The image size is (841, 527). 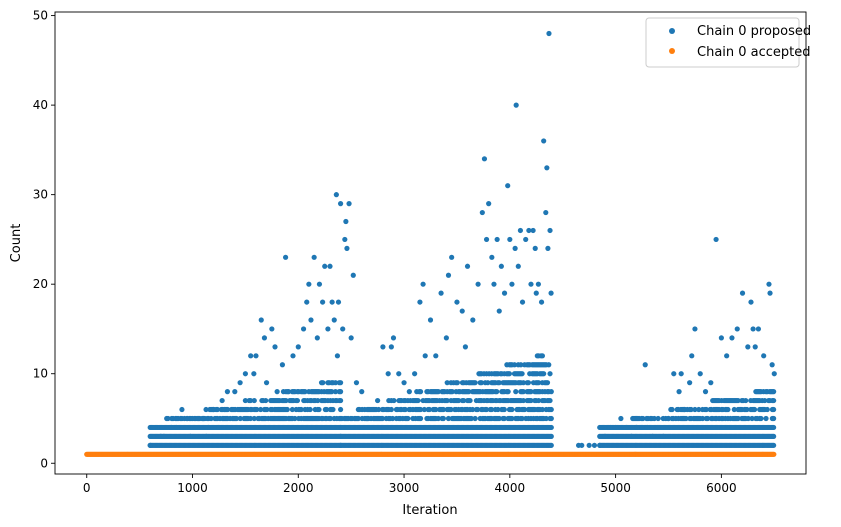 What do you see at coordinates (87, 488) in the screenshot?
I see `x-tick-label: 0` at bounding box center [87, 488].